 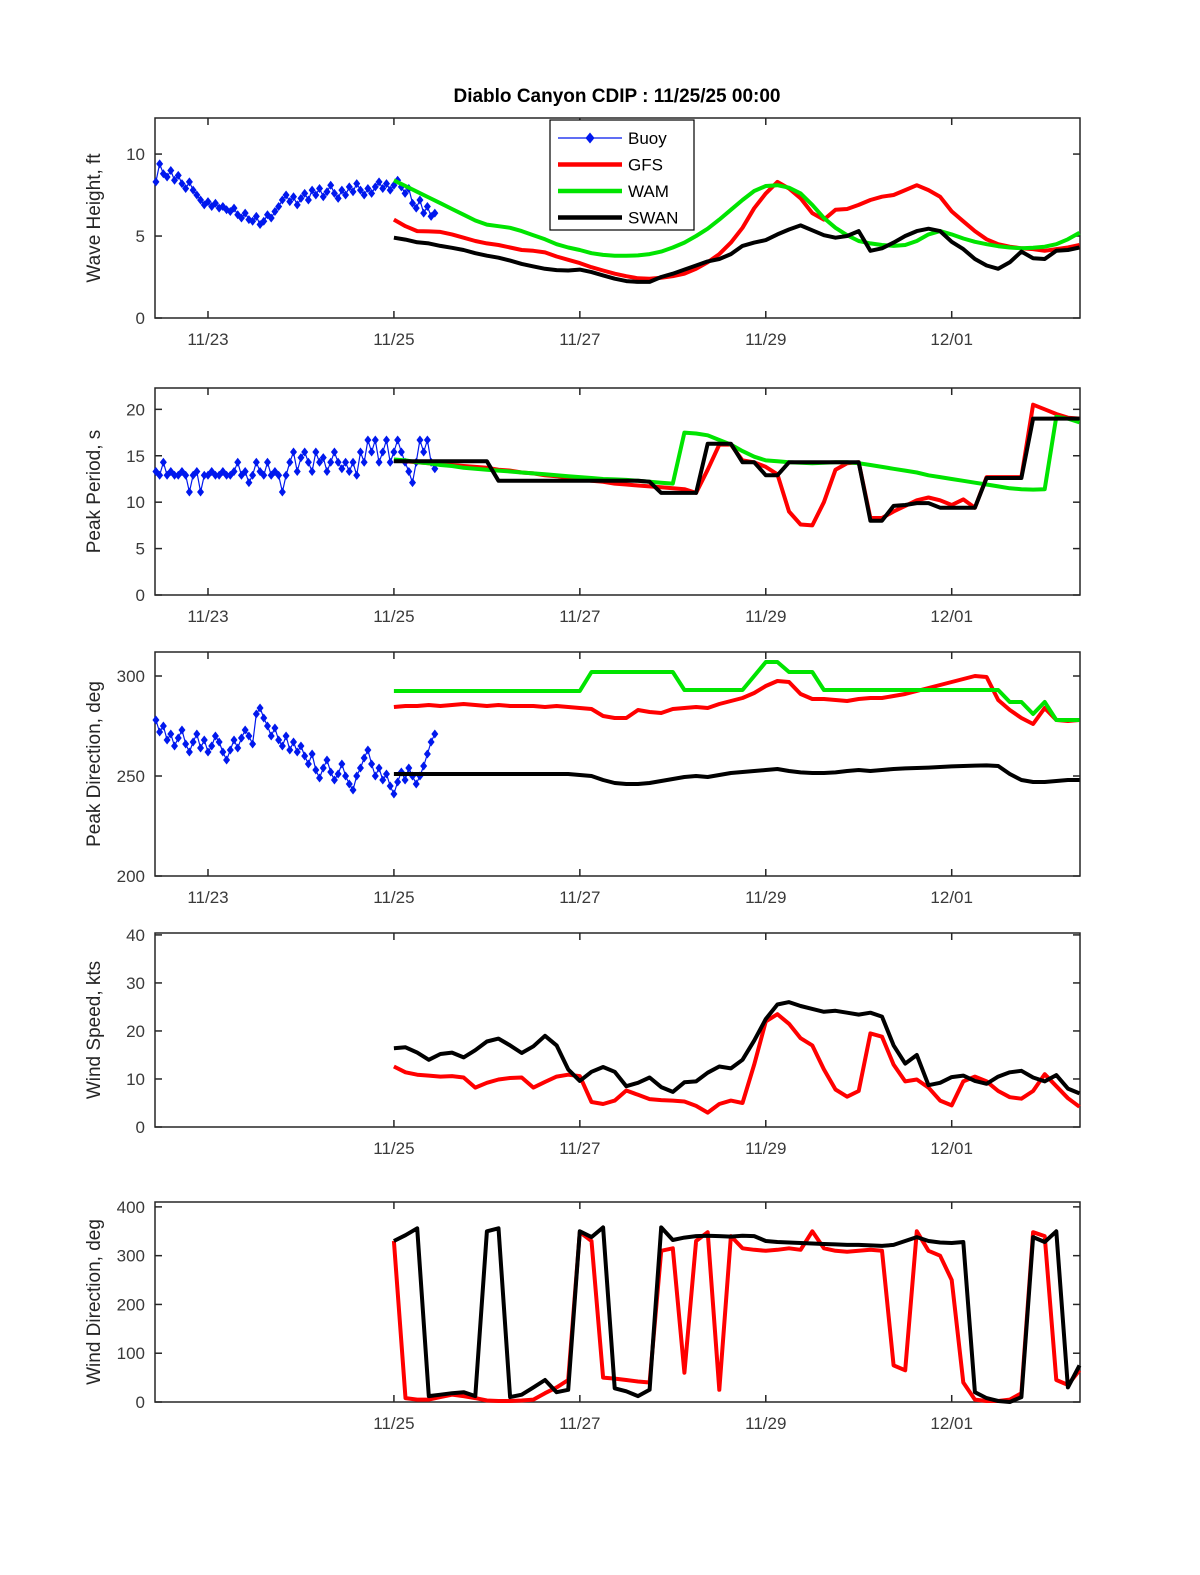 What do you see at coordinates (647, 138) in the screenshot?
I see `legend-label-buoy: Buoy` at bounding box center [647, 138].